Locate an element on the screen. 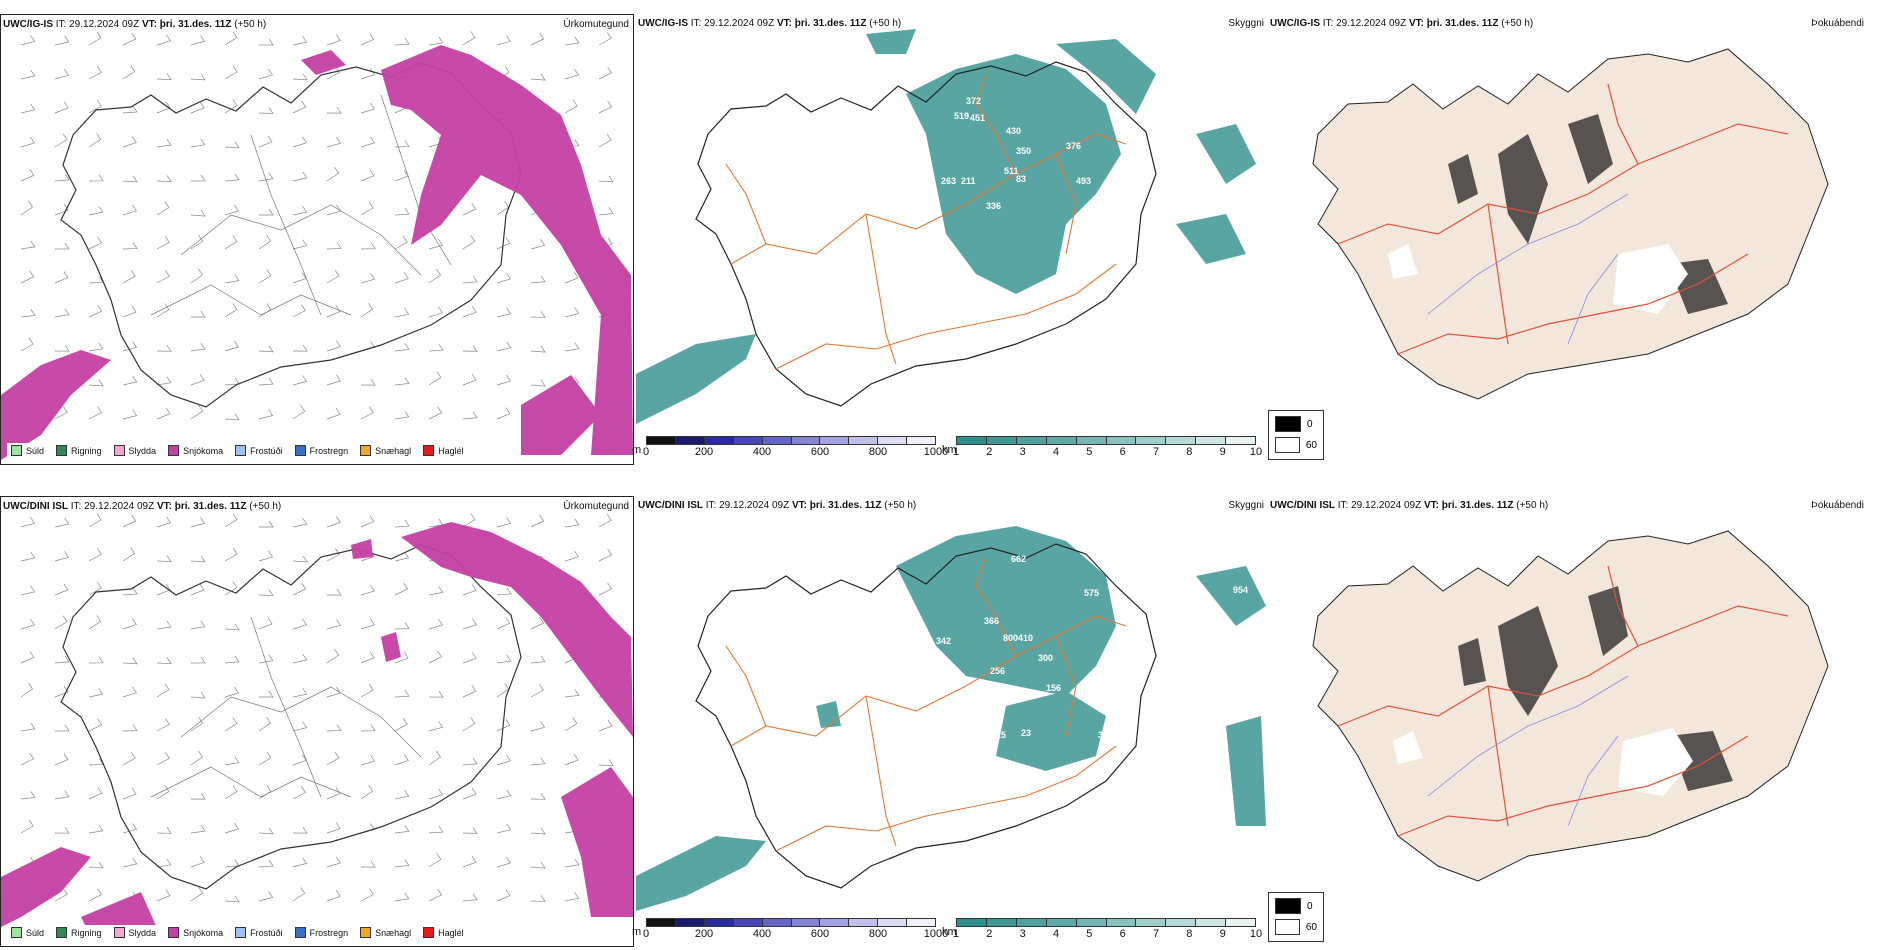 The height and width of the screenshot is (950, 1900). cloud-base-label: 336 is located at coordinates (993, 206).